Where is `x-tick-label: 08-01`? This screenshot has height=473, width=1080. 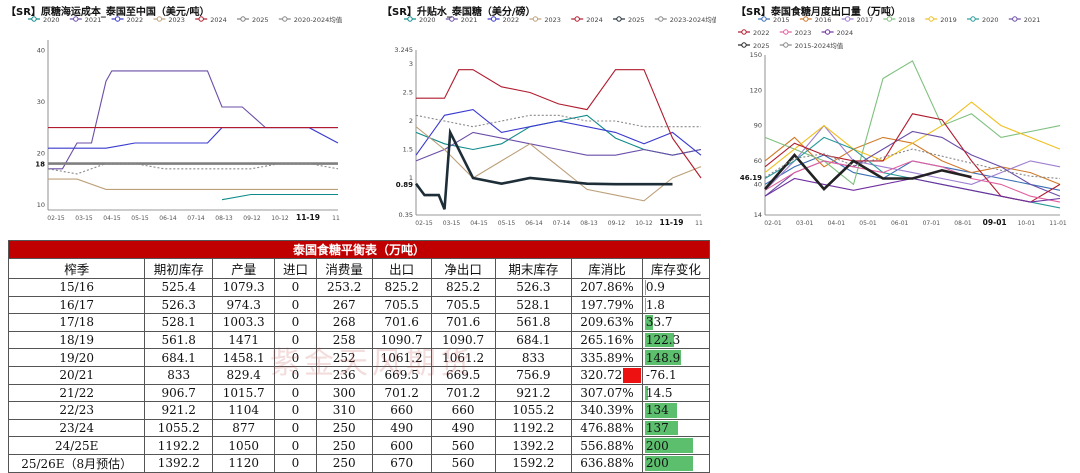 x-tick-label: 08-01 is located at coordinates (963, 223).